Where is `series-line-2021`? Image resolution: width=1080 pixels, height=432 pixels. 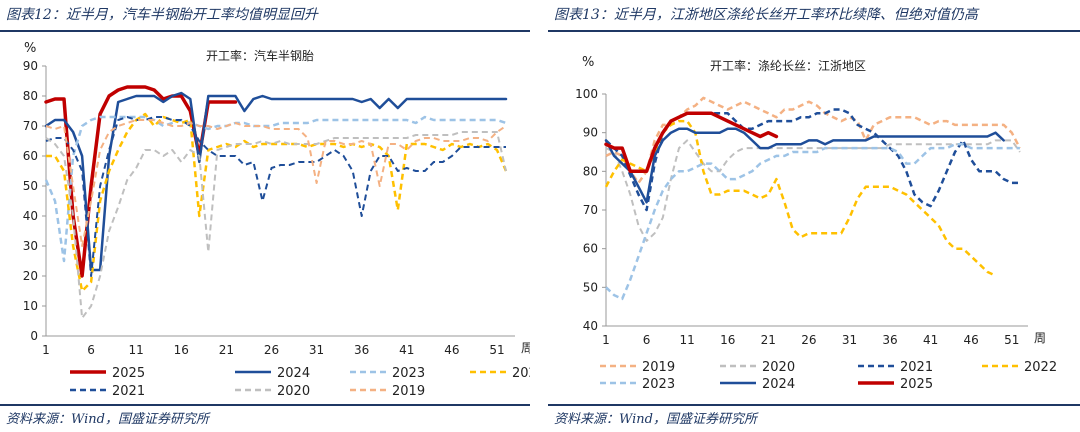 series-line-2021 is located at coordinates (812, 160).